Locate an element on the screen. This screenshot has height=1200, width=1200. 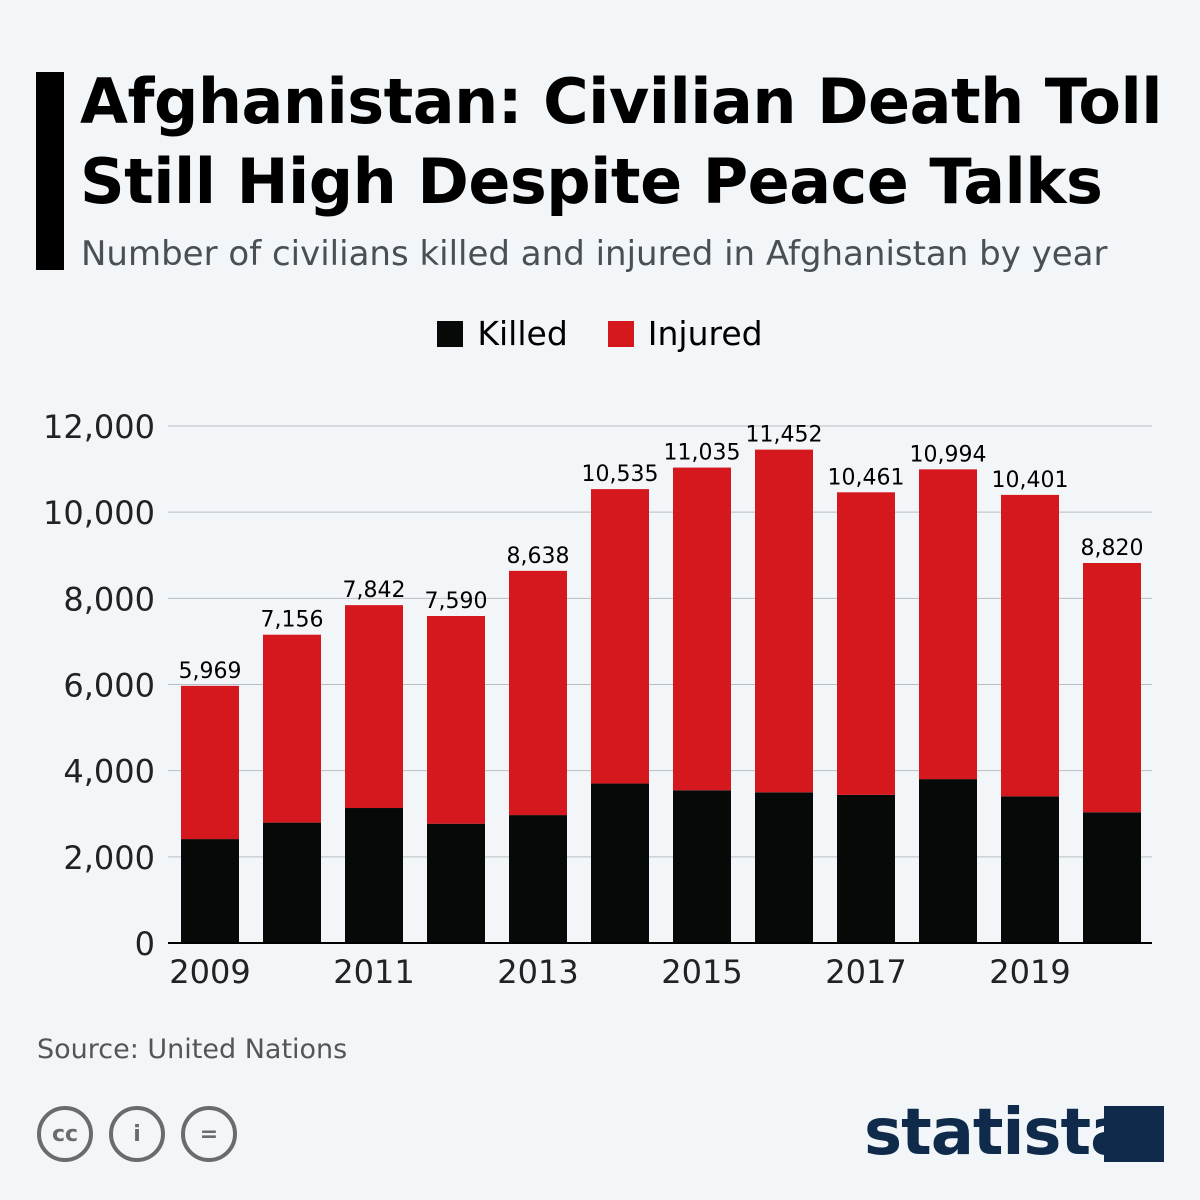
title-line-2: Still High Despite Peace Talks is located at coordinates (591, 181).